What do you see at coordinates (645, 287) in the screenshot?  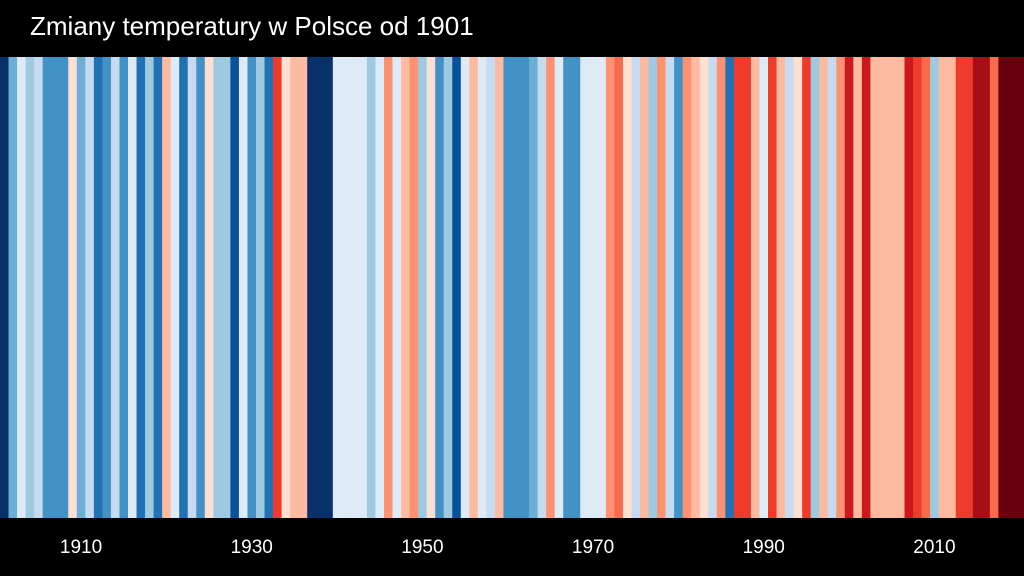 I see `stripe-1976` at bounding box center [645, 287].